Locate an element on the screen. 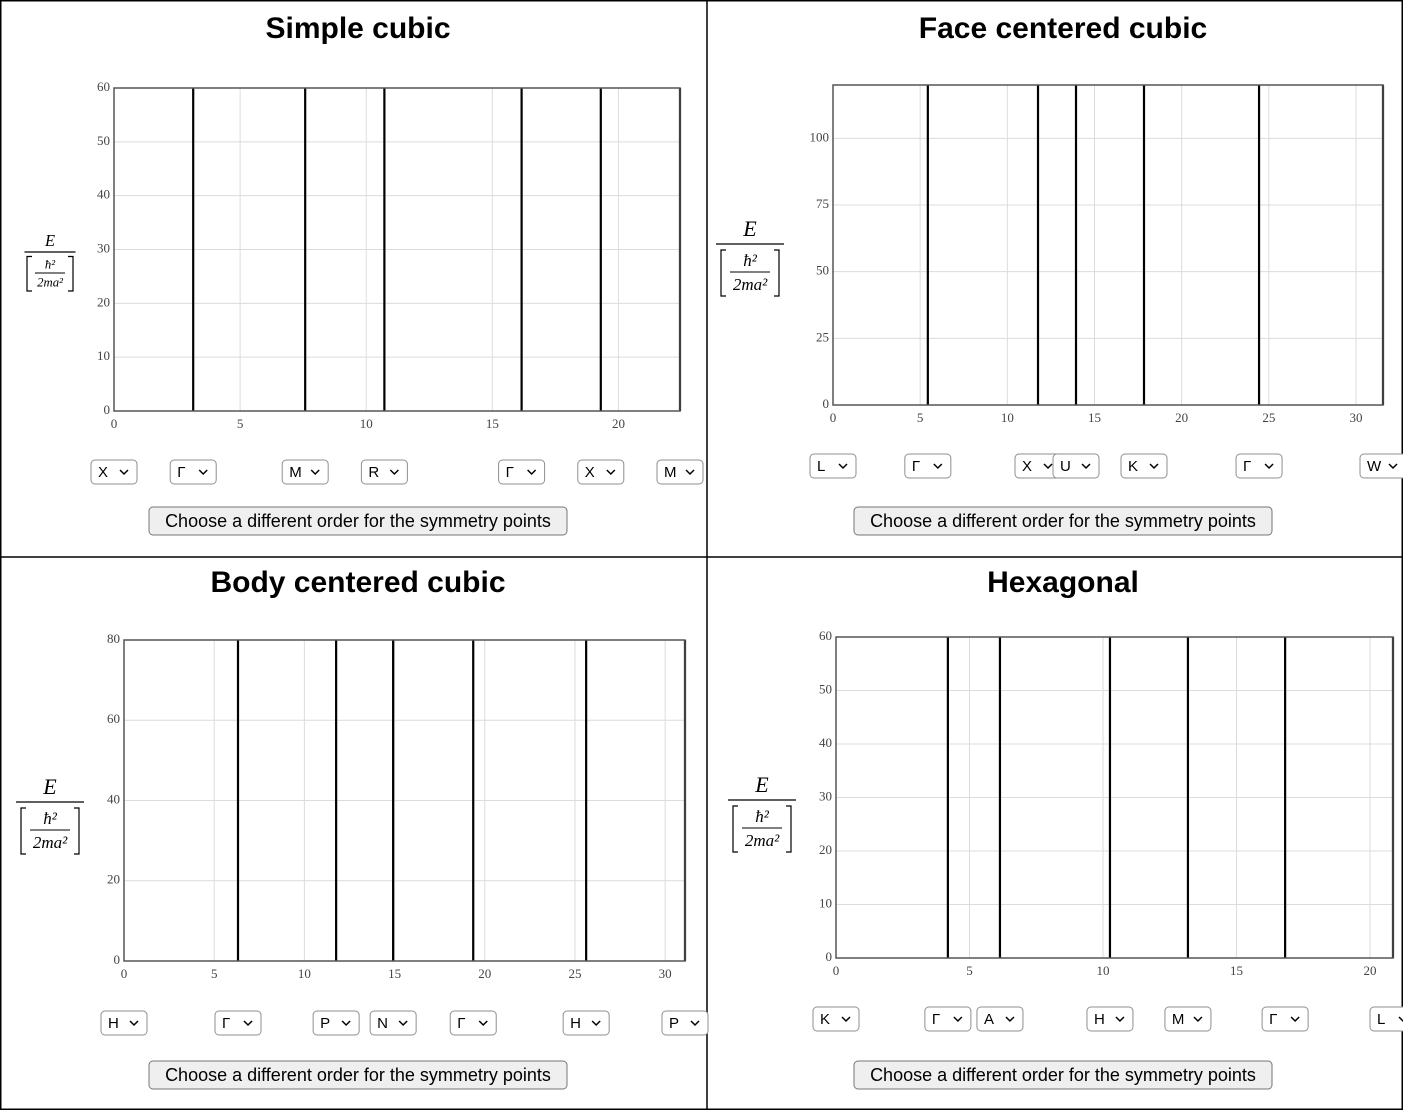 This screenshot has width=1403, height=1110. x-tick-label: 10 is located at coordinates (1103, 970).